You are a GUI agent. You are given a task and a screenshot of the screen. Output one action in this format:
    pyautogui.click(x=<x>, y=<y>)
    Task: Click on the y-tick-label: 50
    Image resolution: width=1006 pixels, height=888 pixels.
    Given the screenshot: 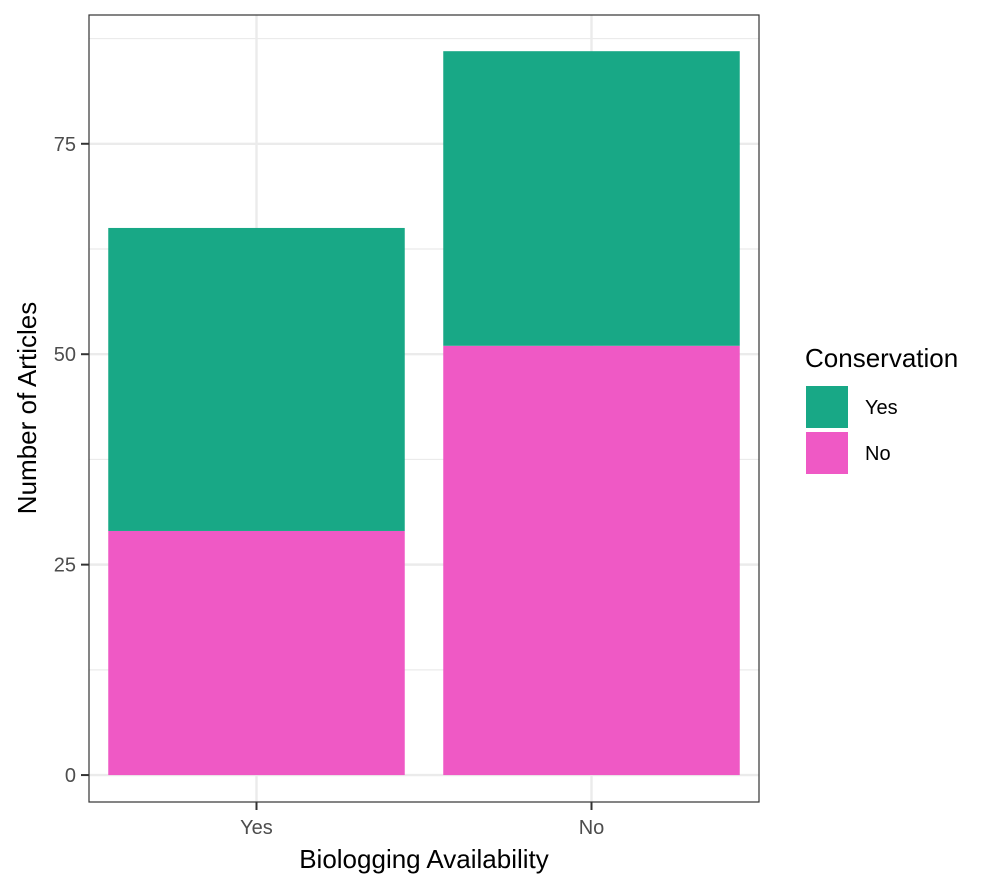 What is the action you would take?
    pyautogui.click(x=65, y=355)
    